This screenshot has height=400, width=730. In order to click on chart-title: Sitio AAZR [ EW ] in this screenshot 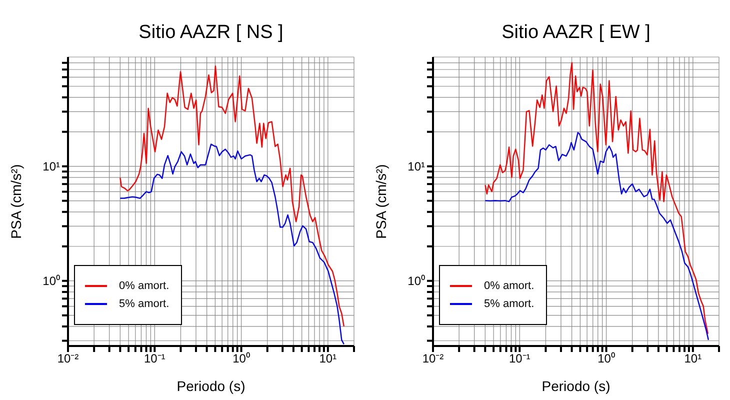, I will do `click(576, 33)`.